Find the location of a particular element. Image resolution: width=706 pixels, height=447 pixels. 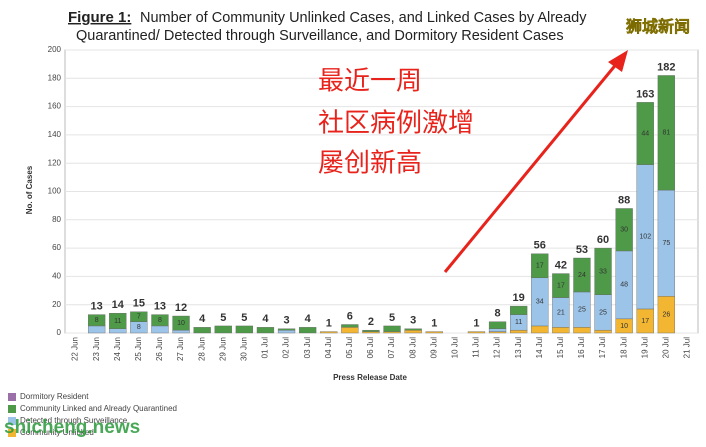

total-label: 2 is located at coordinates (371, 322).